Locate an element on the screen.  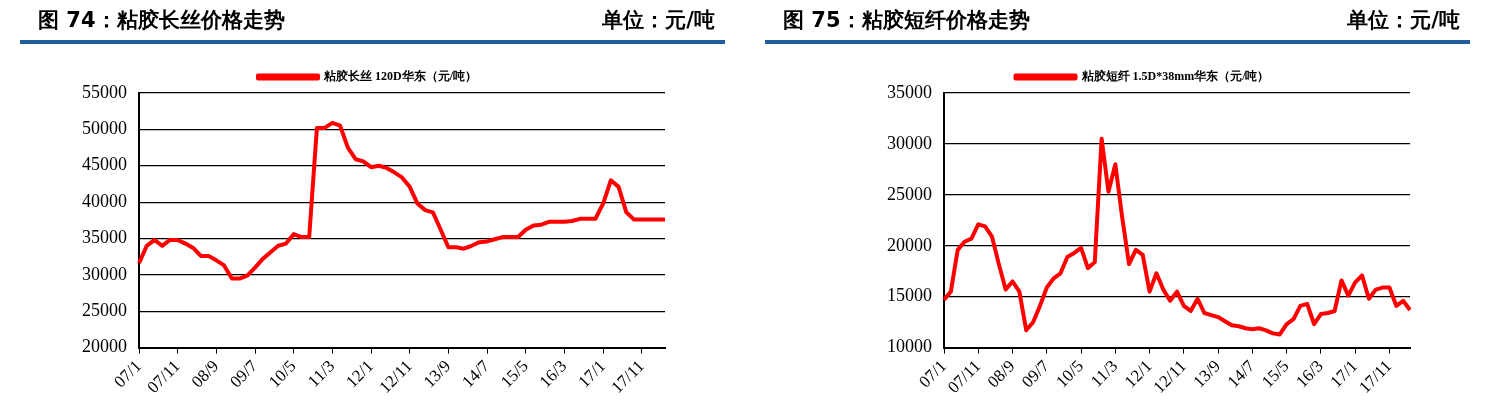
chart-title: 图 75：粘胶短纤价格走势 is located at coordinates (906, 20).